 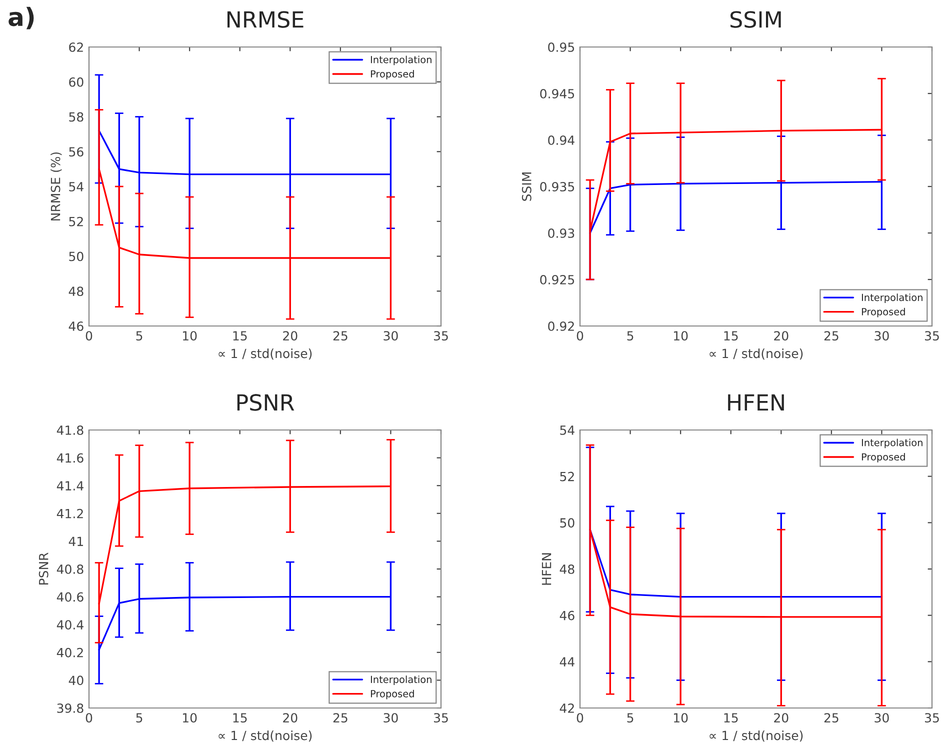 What do you see at coordinates (567, 708) in the screenshot?
I see `y-tick-label: 42` at bounding box center [567, 708].